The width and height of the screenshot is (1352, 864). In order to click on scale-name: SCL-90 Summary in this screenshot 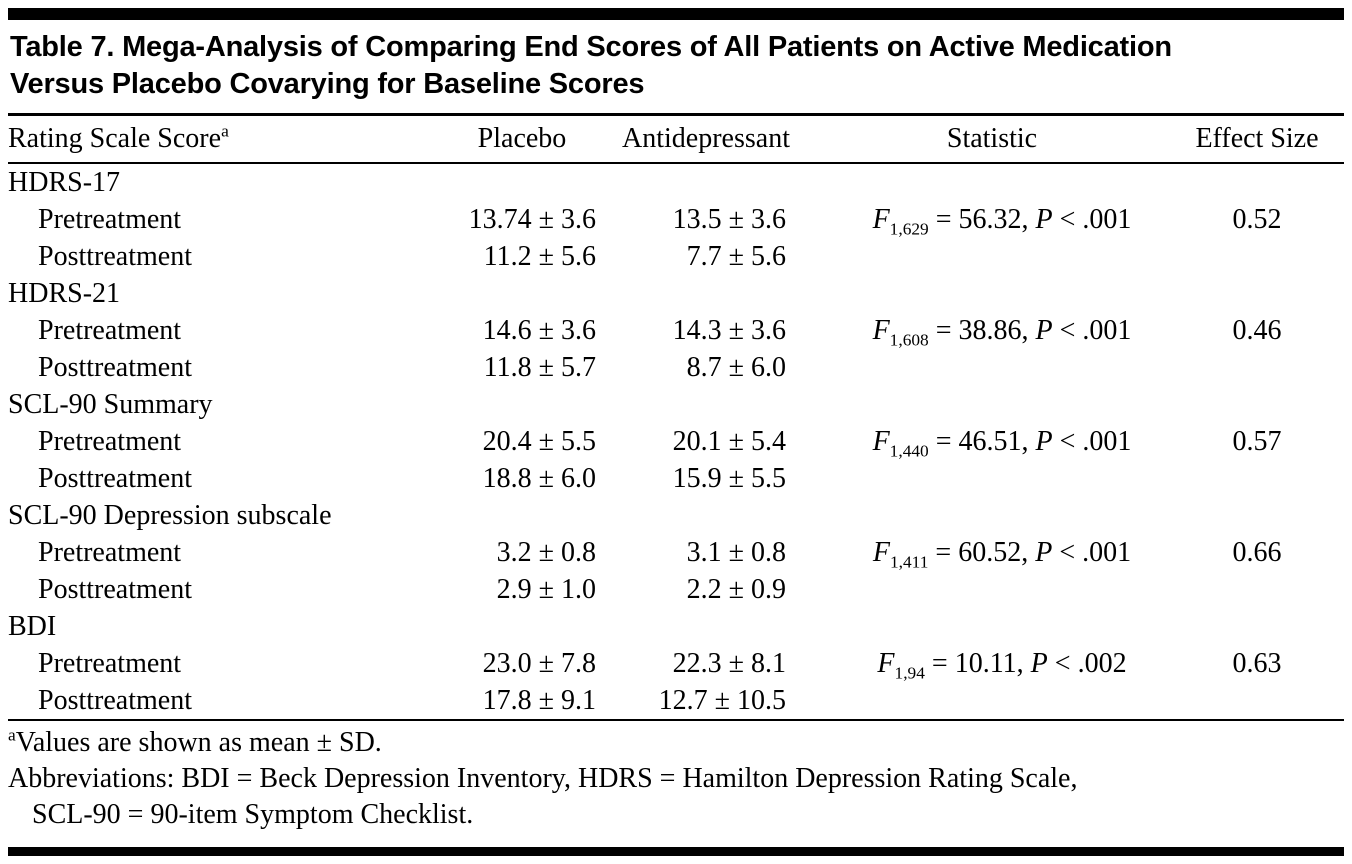, I will do `click(110, 404)`.